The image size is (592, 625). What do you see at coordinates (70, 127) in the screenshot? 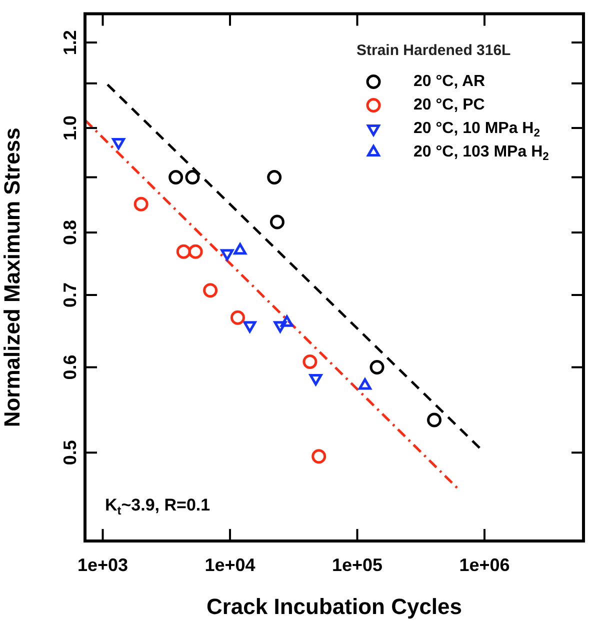
I see `y-tick-label: 1.0` at bounding box center [70, 127].